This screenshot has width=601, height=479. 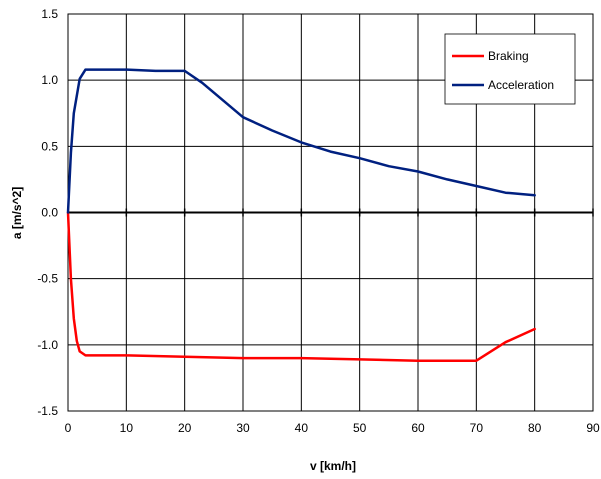 I want to click on y-tick-label: -0.5, so click(x=47, y=279).